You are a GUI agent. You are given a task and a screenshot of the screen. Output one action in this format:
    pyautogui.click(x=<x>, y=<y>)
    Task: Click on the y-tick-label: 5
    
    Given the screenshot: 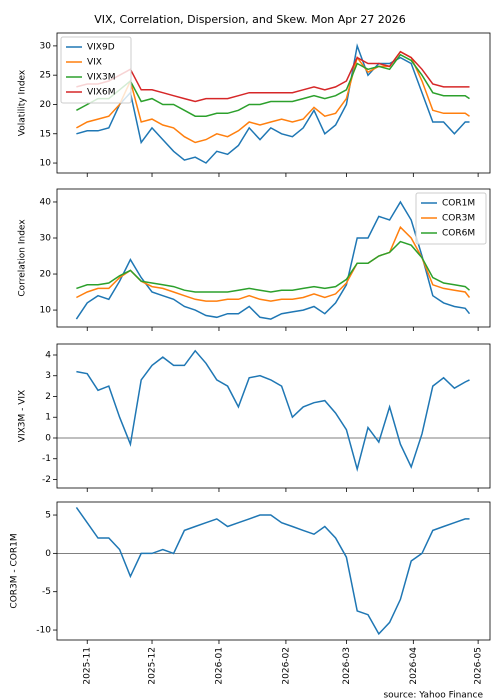 What is the action you would take?
    pyautogui.click(x=48, y=516)
    